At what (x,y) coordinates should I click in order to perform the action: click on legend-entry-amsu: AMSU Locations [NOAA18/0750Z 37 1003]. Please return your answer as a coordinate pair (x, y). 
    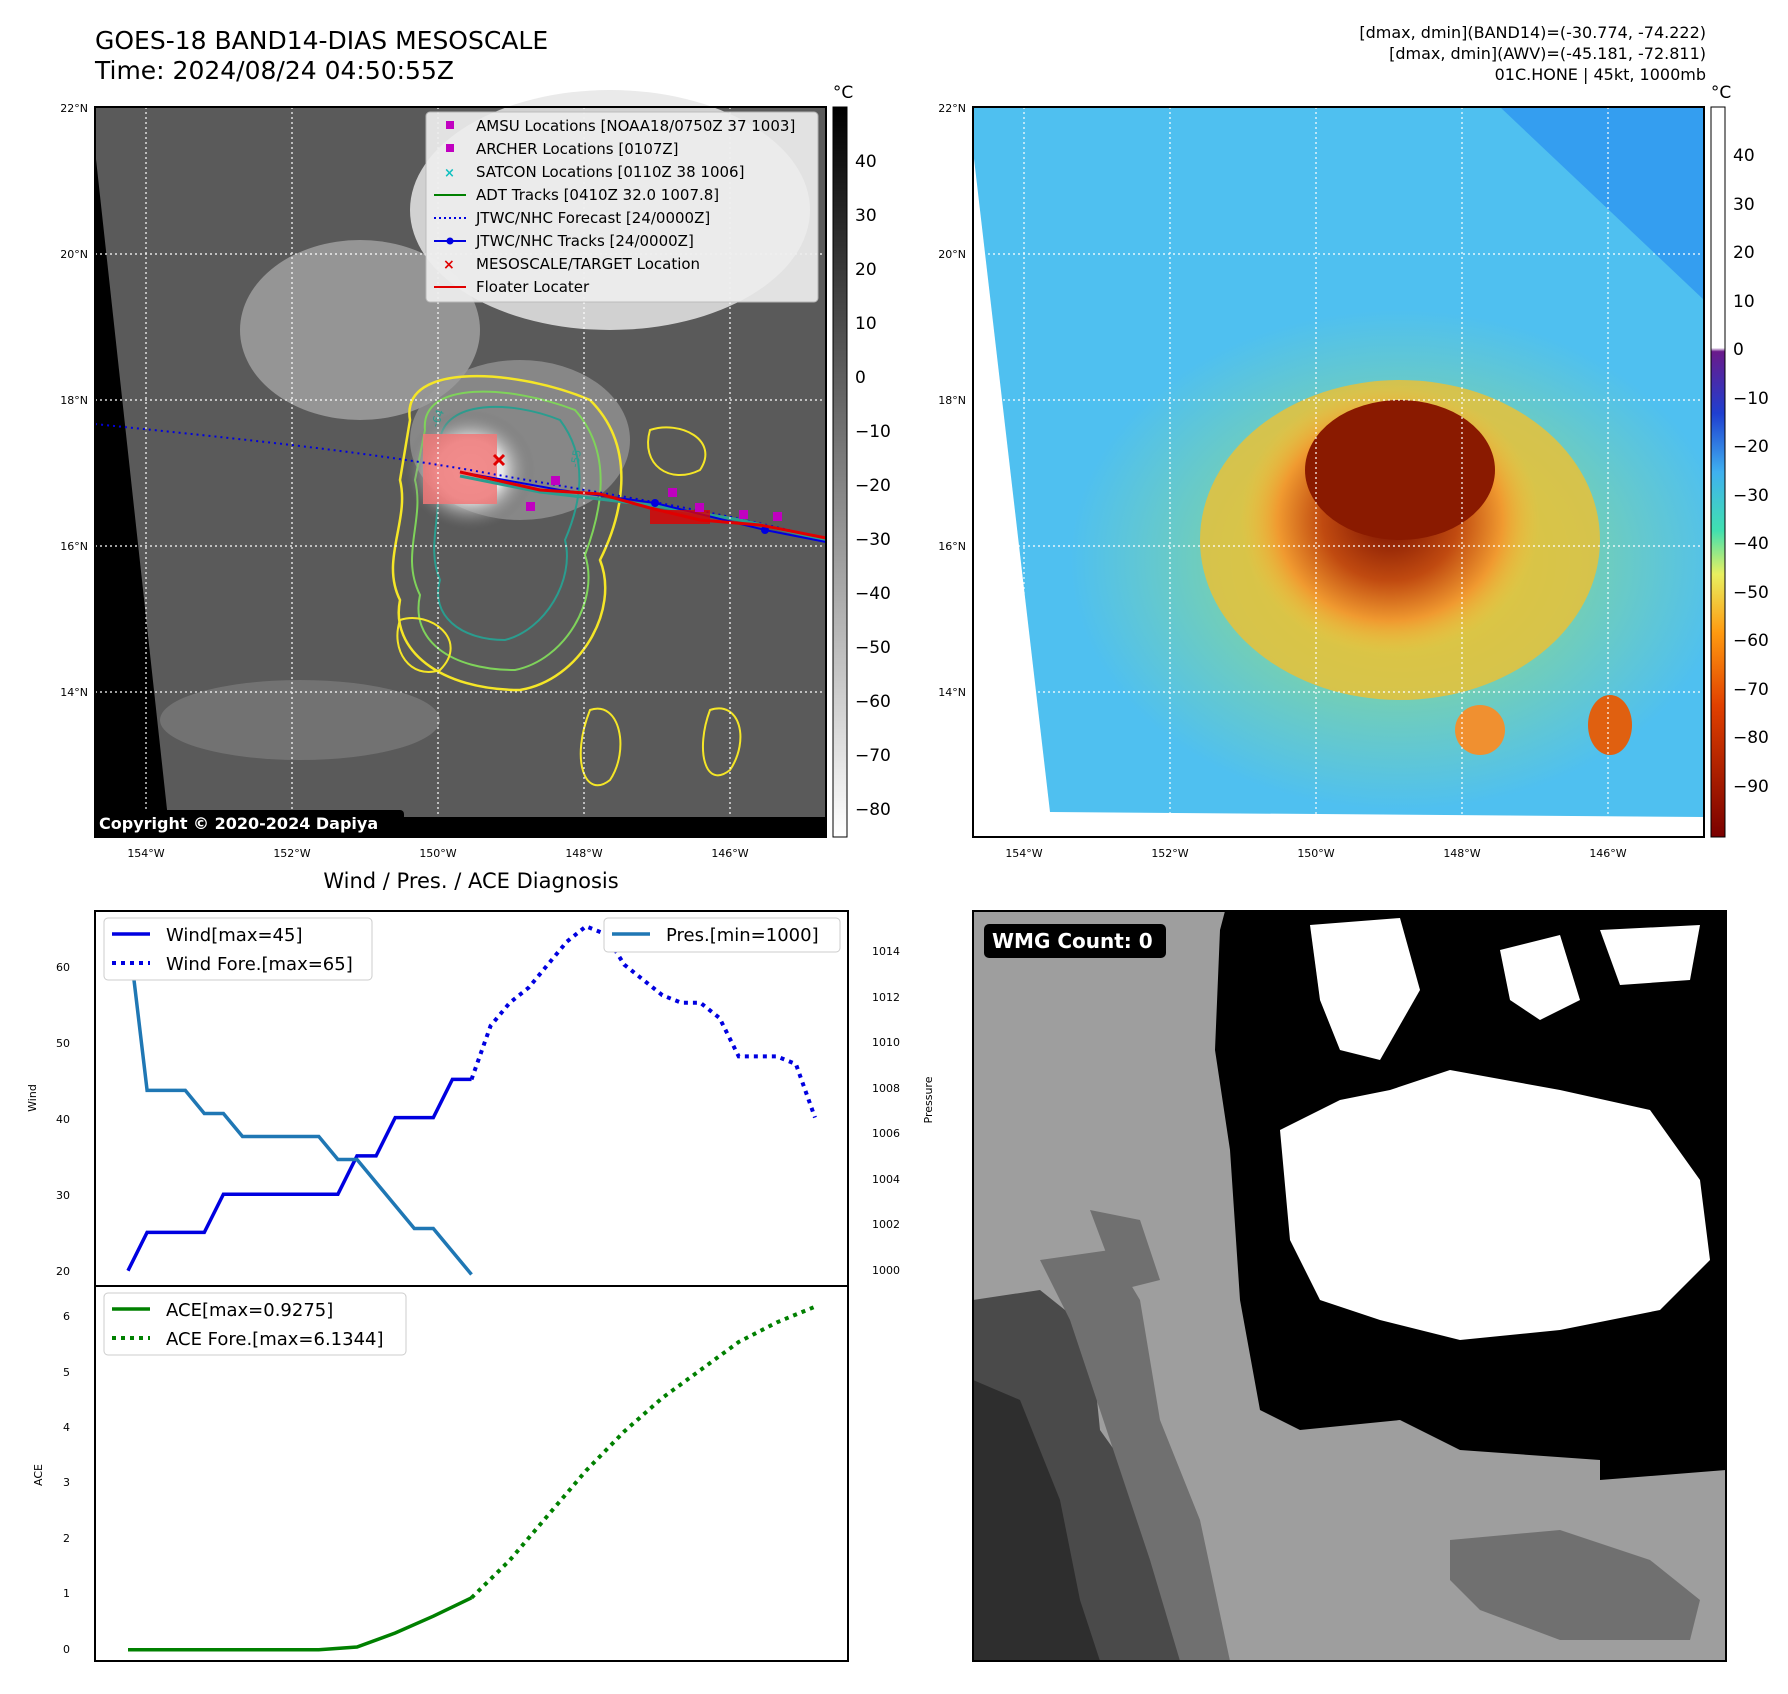
    Looking at the image, I should click on (620, 126).